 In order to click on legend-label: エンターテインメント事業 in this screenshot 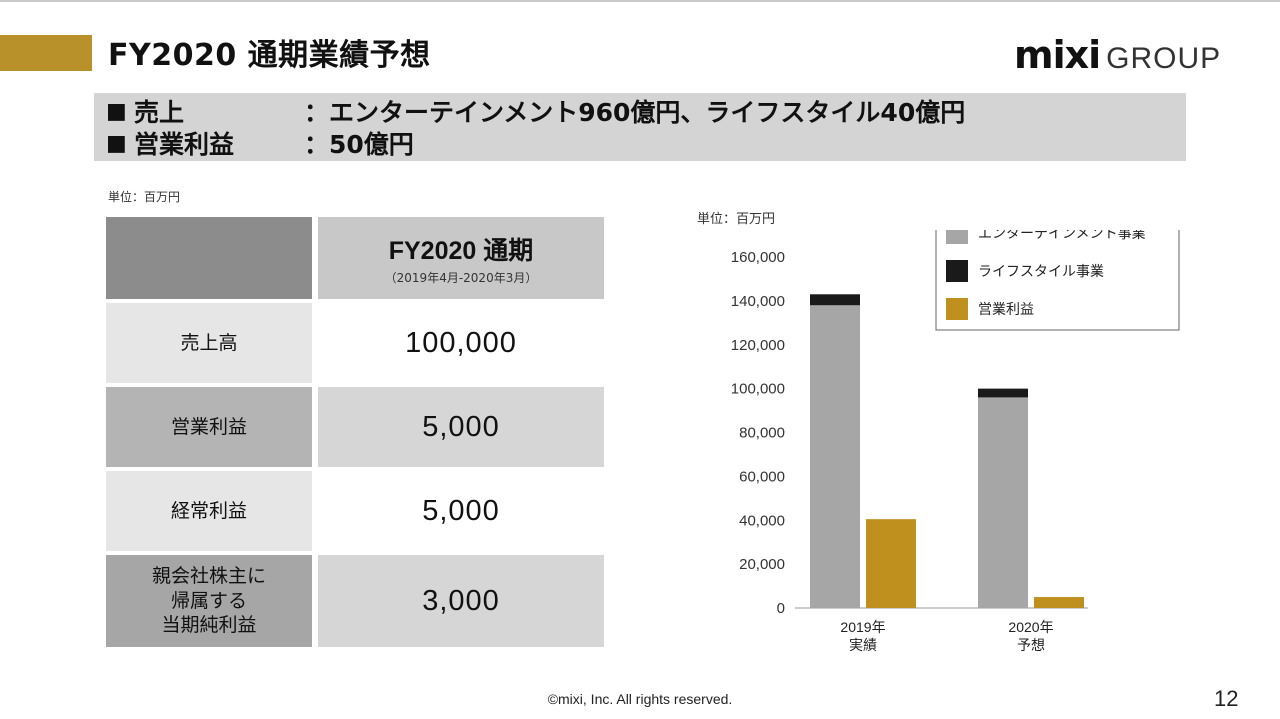, I will do `click(1062, 235)`.